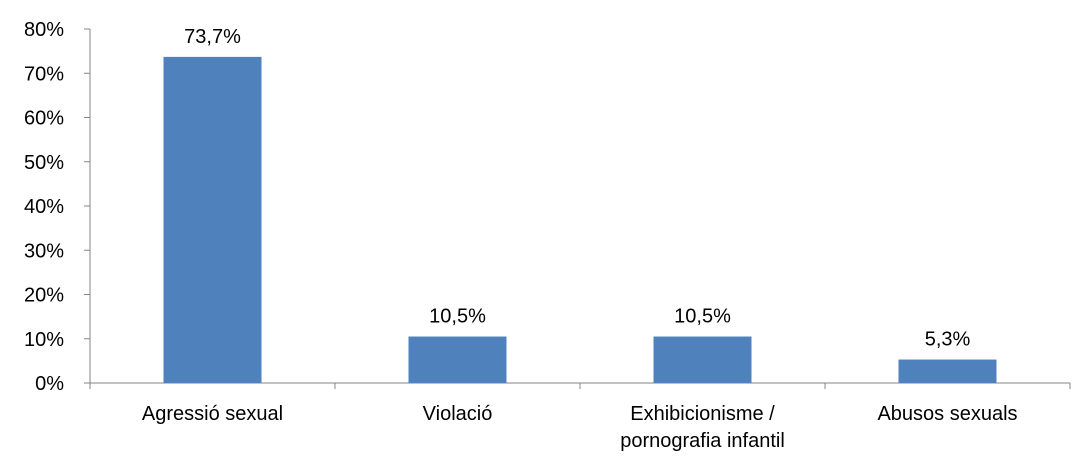  Describe the element at coordinates (948, 340) in the screenshot. I see `bar-data-label: 5,3%` at that location.